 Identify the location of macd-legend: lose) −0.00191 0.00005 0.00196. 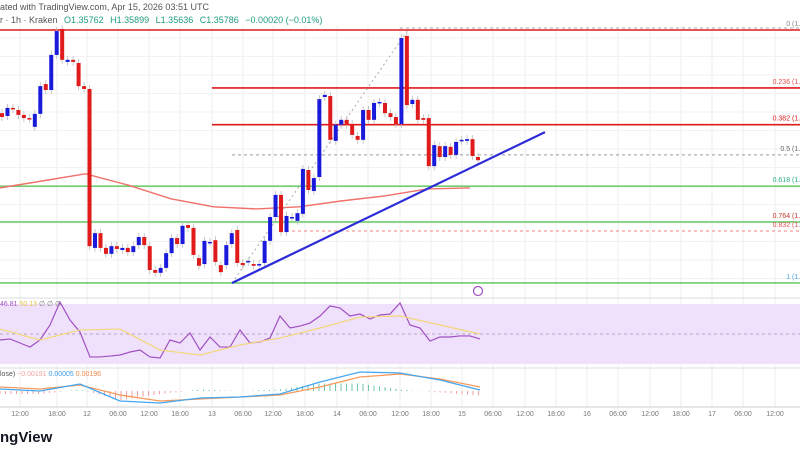
(50, 374).